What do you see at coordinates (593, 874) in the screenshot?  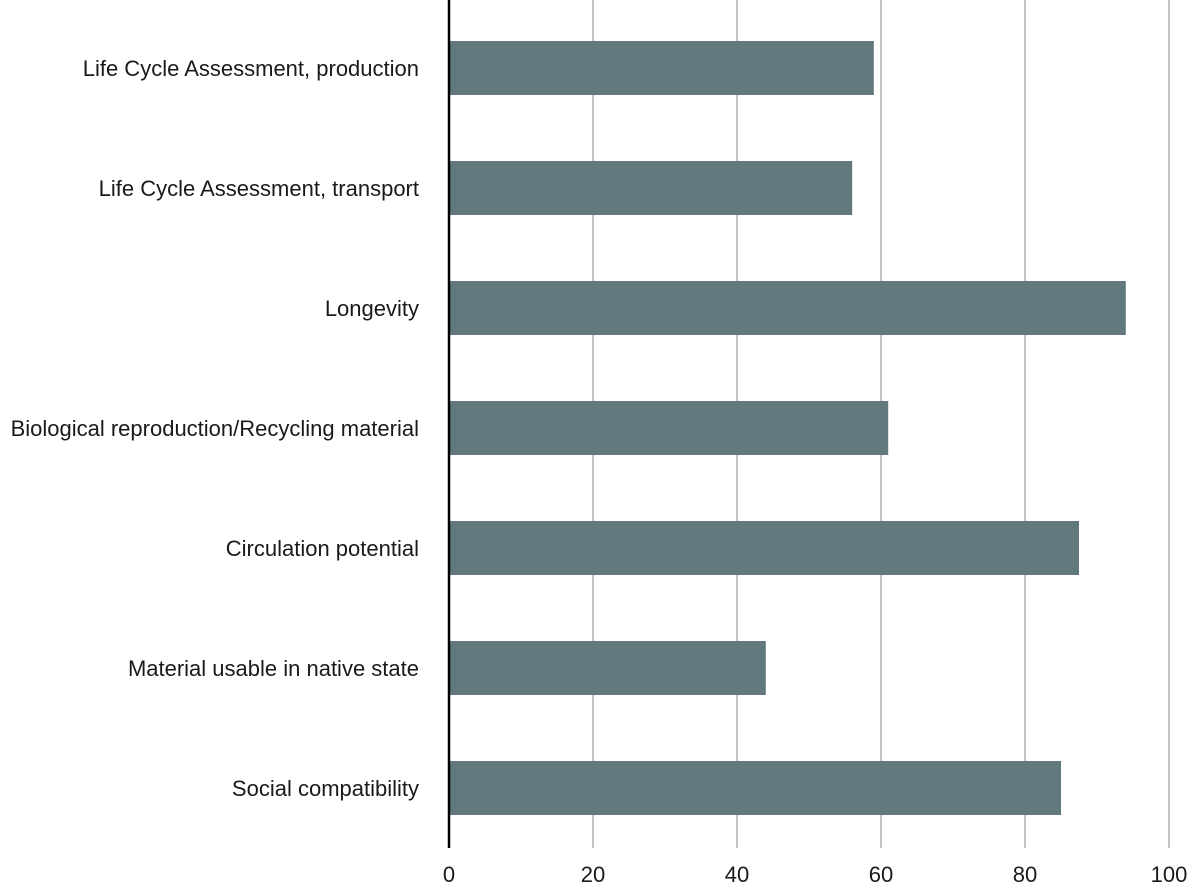 I see `x-tick-label: 20` at bounding box center [593, 874].